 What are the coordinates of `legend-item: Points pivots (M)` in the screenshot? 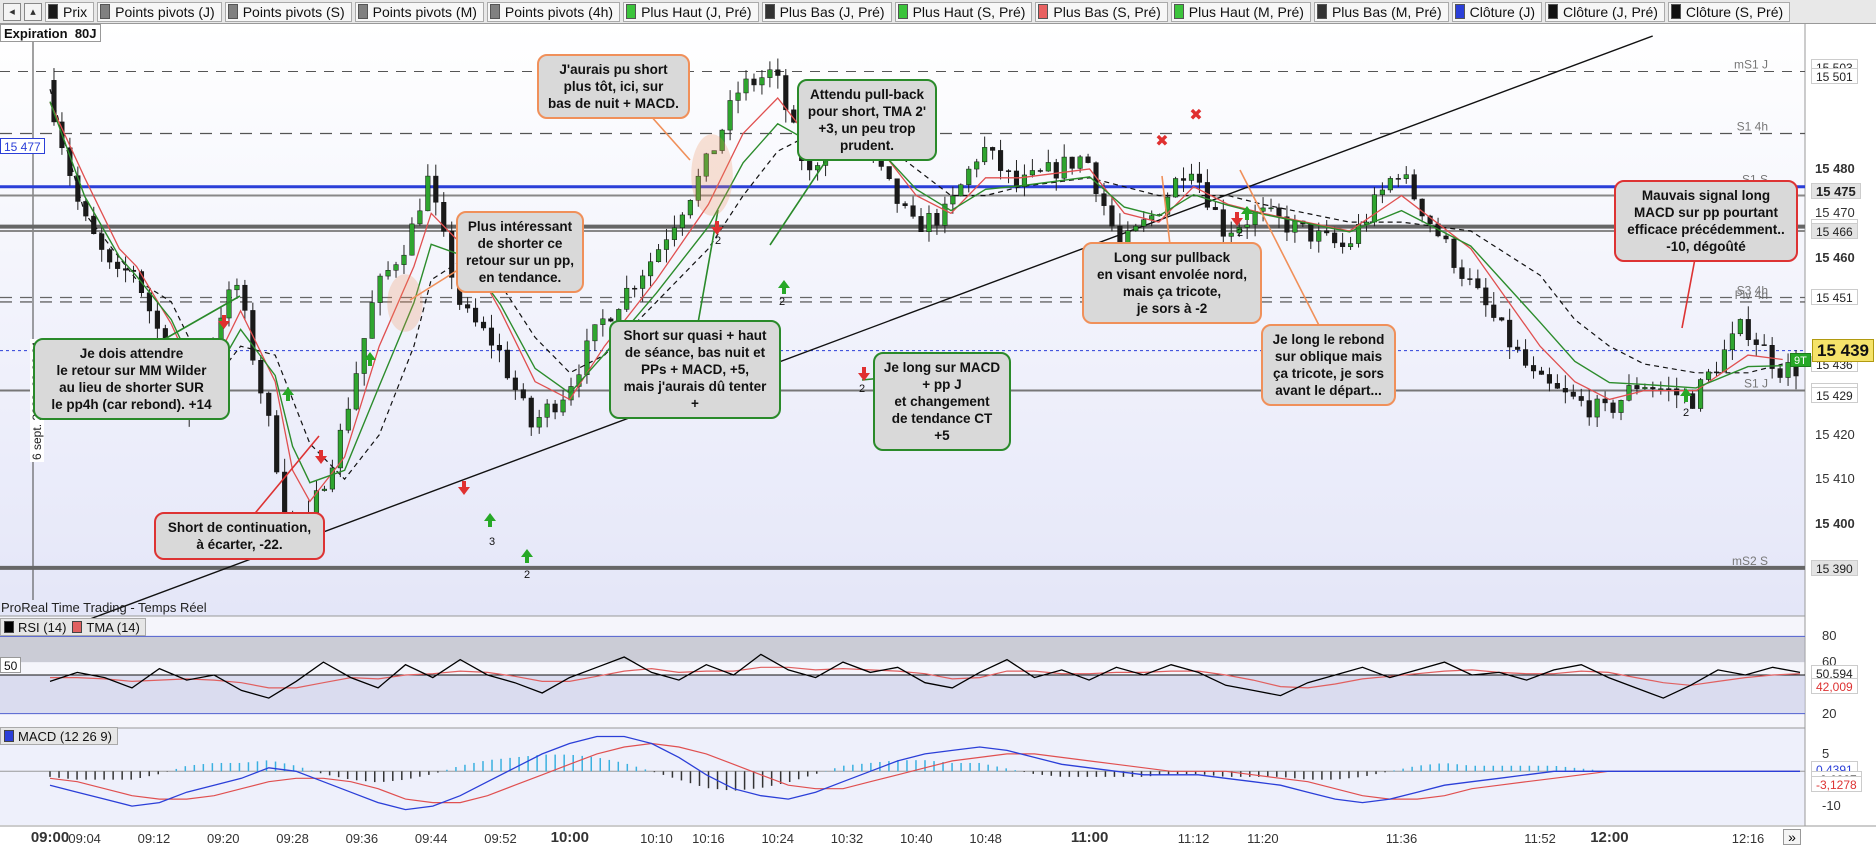 It's located at (419, 11).